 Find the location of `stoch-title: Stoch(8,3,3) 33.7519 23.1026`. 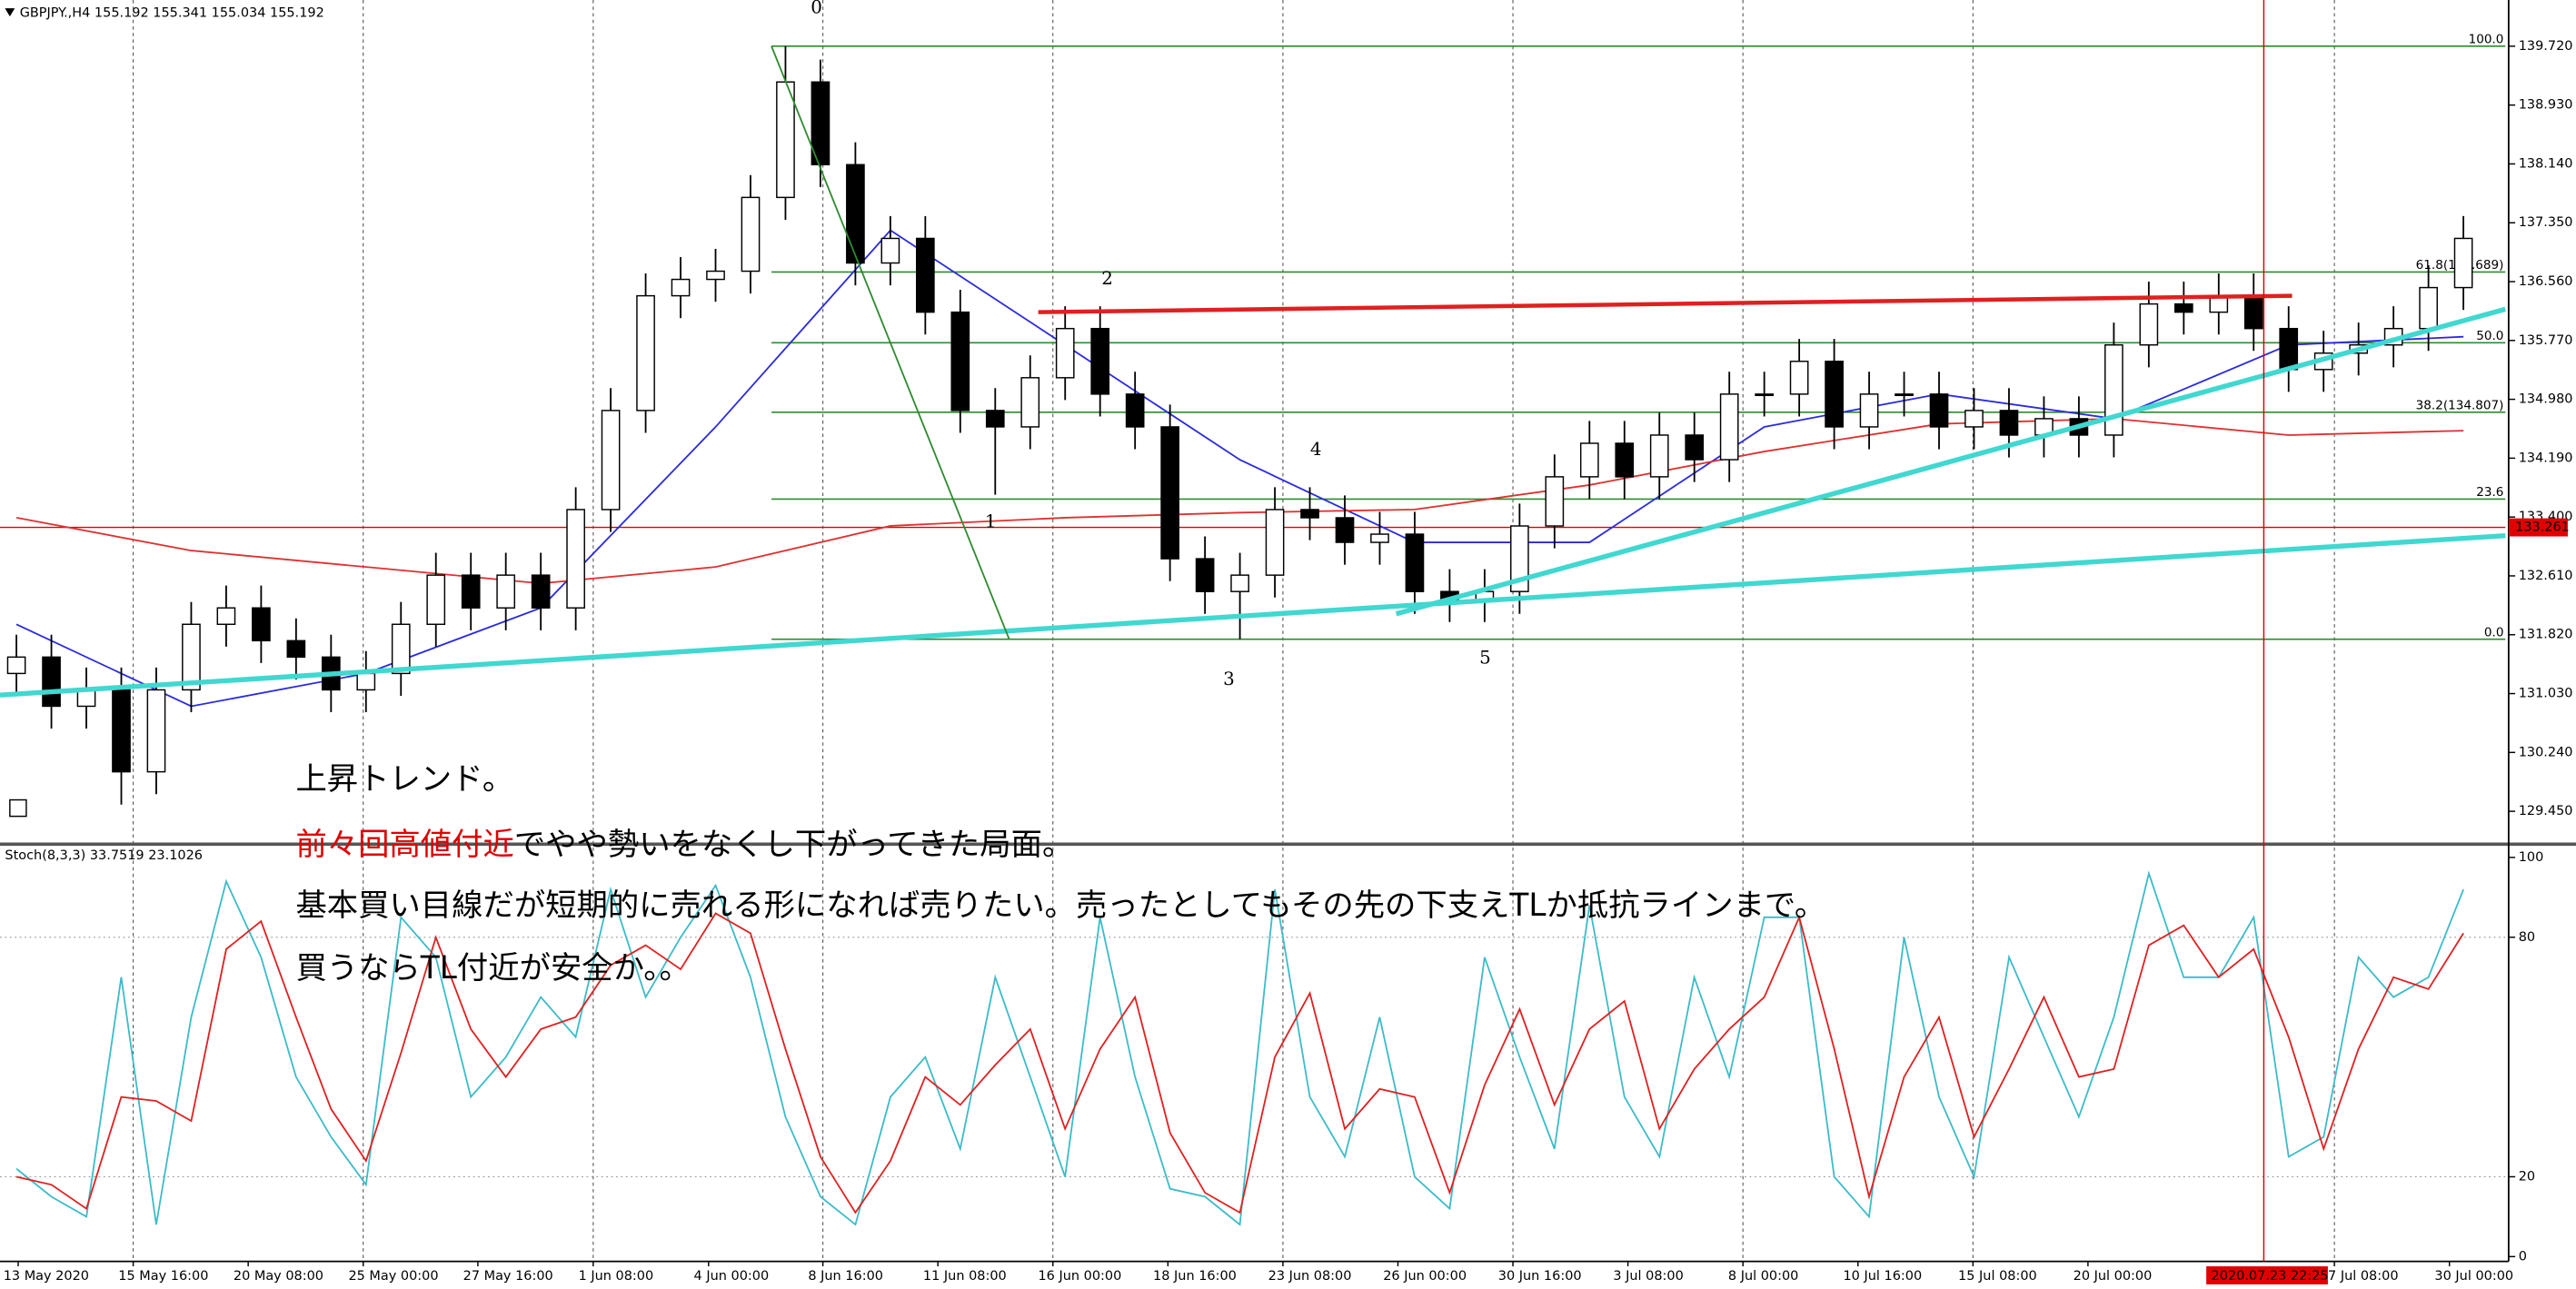

stoch-title: Stoch(8,3,3) 33.7519 23.1026 is located at coordinates (104, 855).